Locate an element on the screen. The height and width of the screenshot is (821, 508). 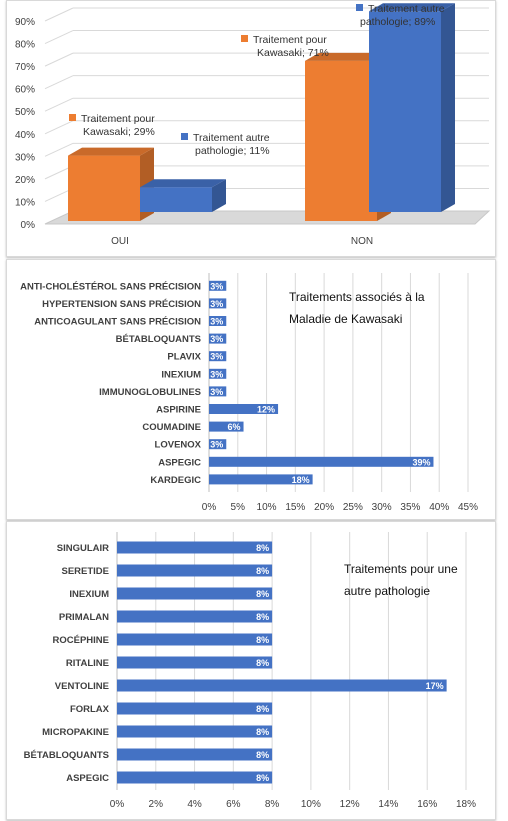
x-tick-label: 16% is located at coordinates (427, 804).